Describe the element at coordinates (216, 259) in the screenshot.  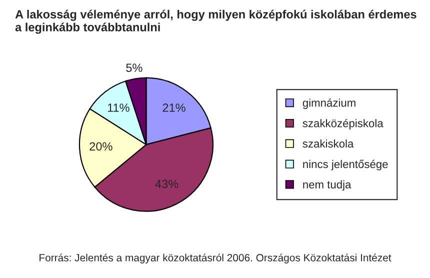
I see `text: Forrás: Jelentés a magyar közoktatásról 2006. Országos Közoktatási Intézet` at that location.